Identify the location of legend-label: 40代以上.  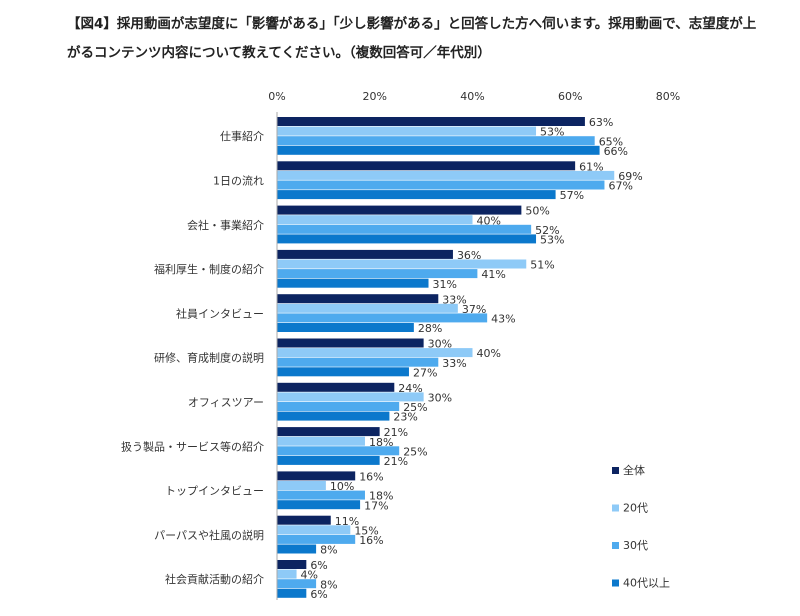
(646, 583).